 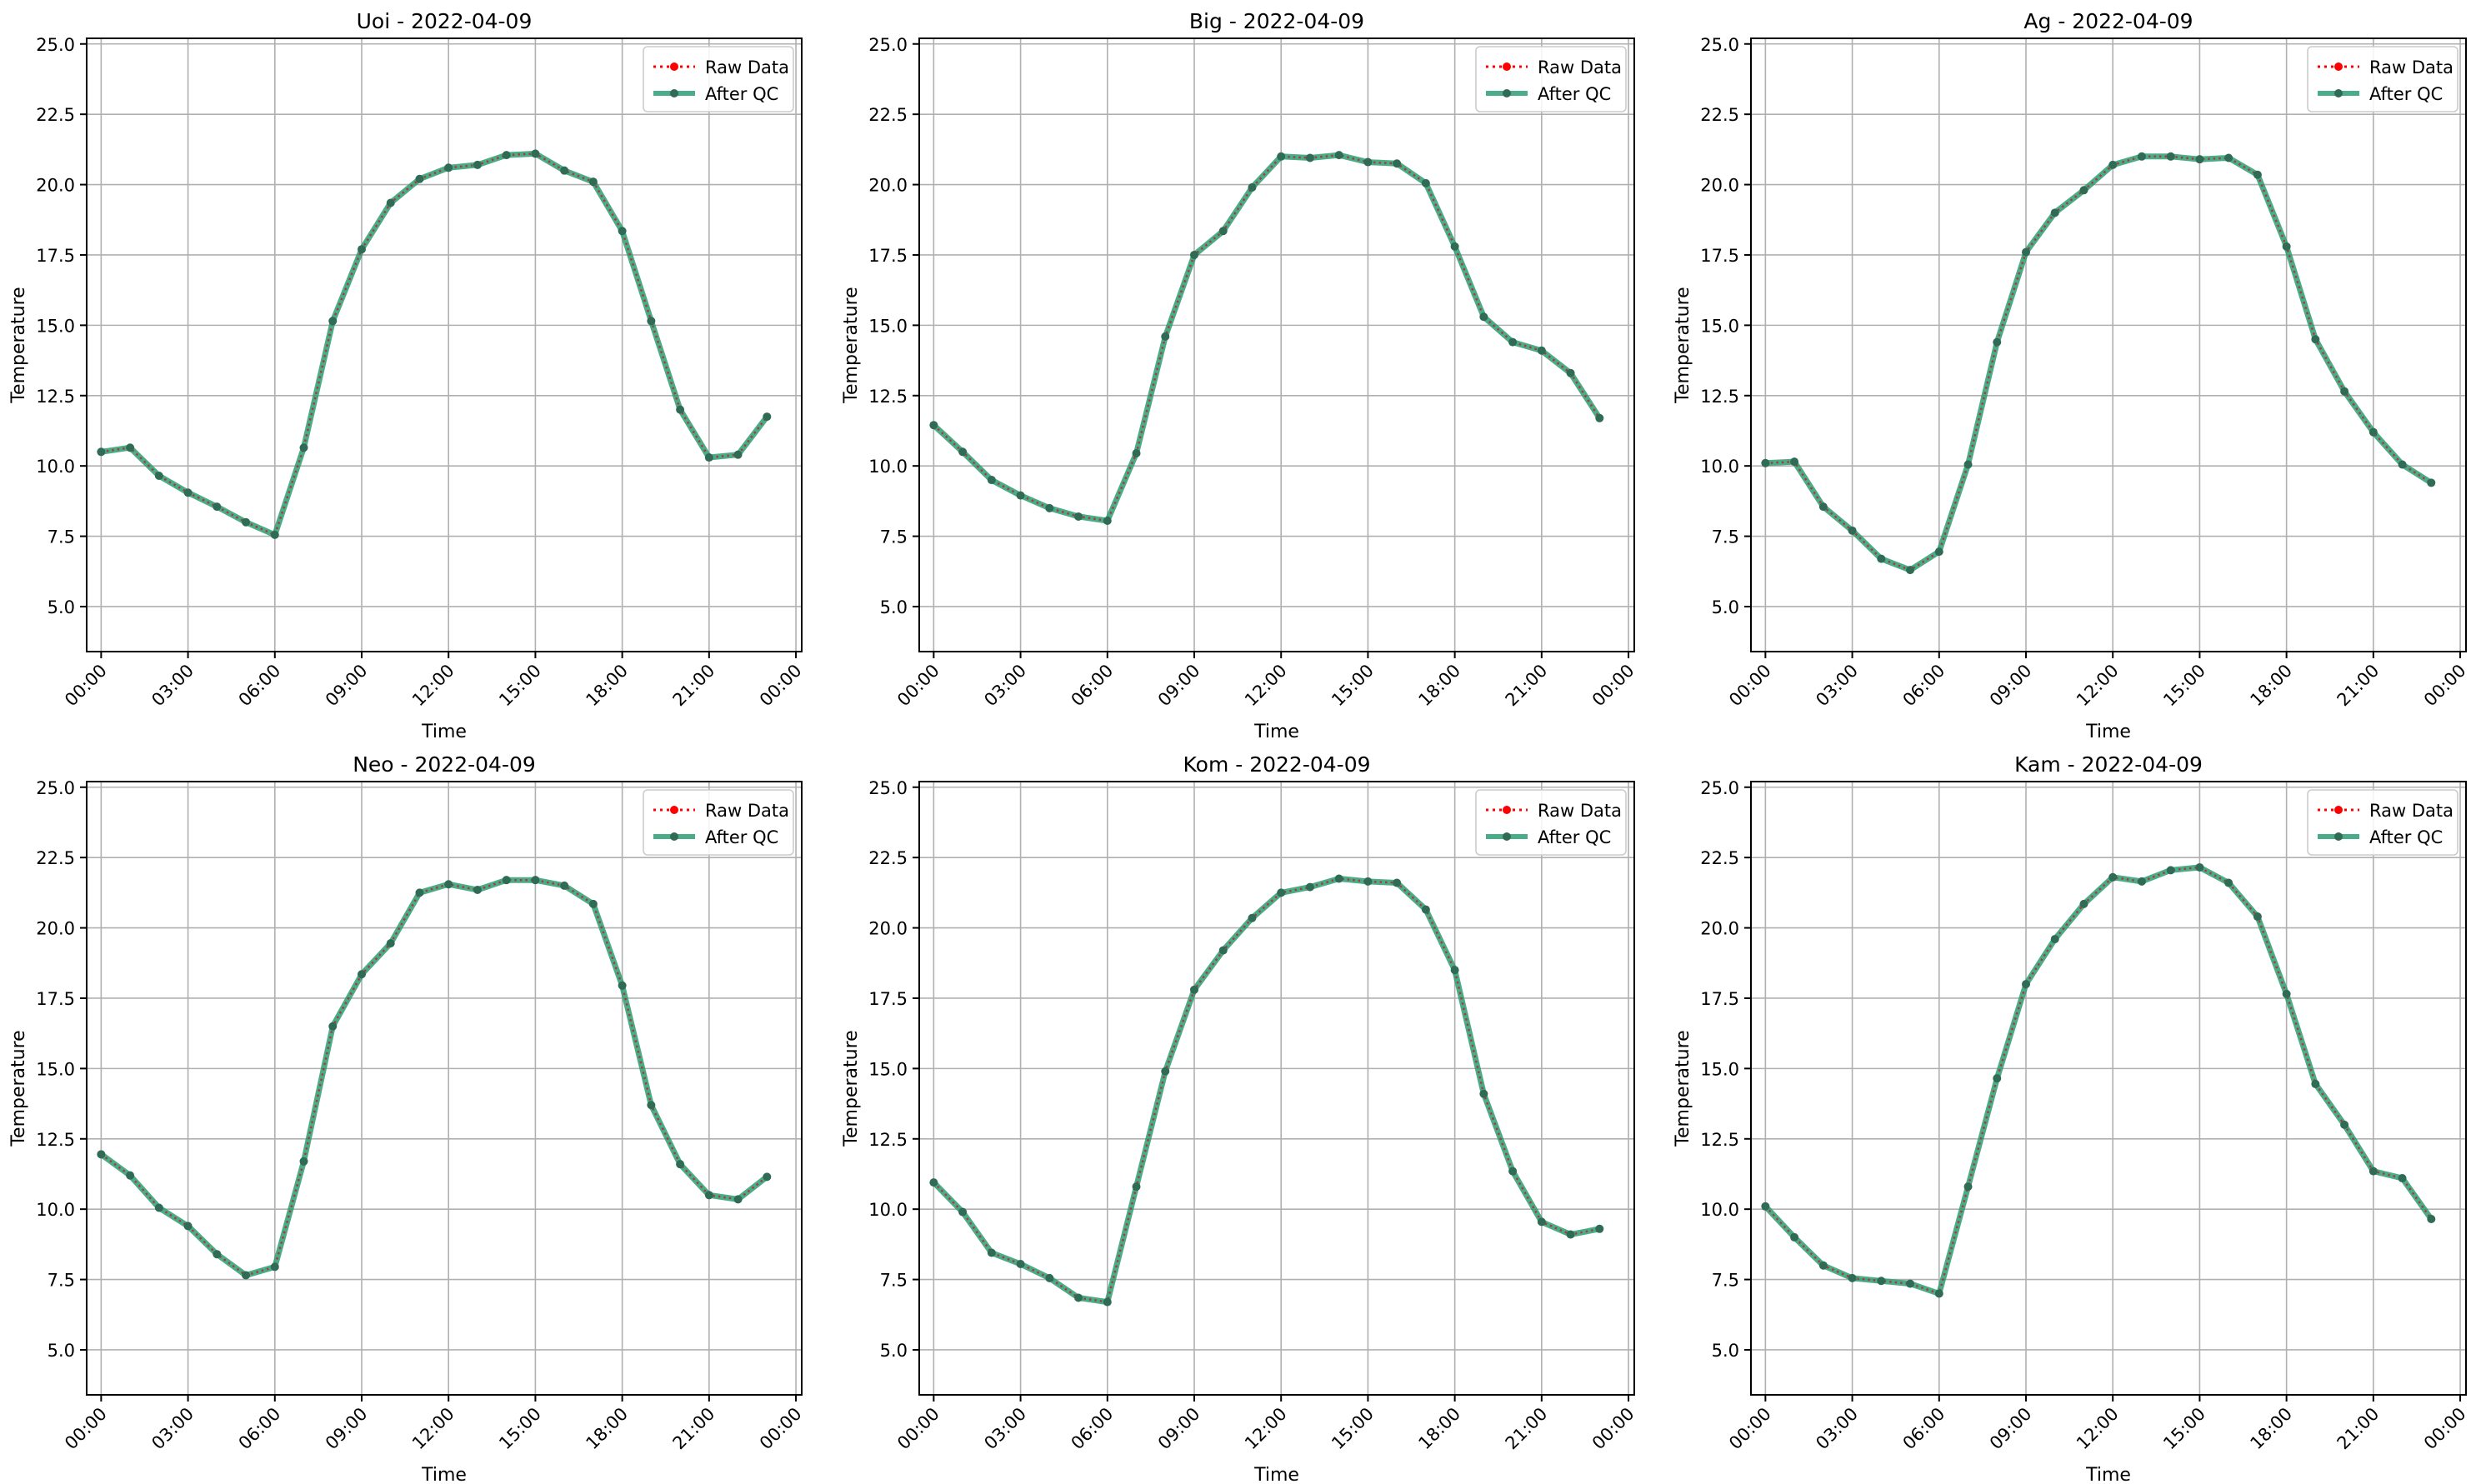 I want to click on y-tick-label: 7.5, so click(x=61, y=537).